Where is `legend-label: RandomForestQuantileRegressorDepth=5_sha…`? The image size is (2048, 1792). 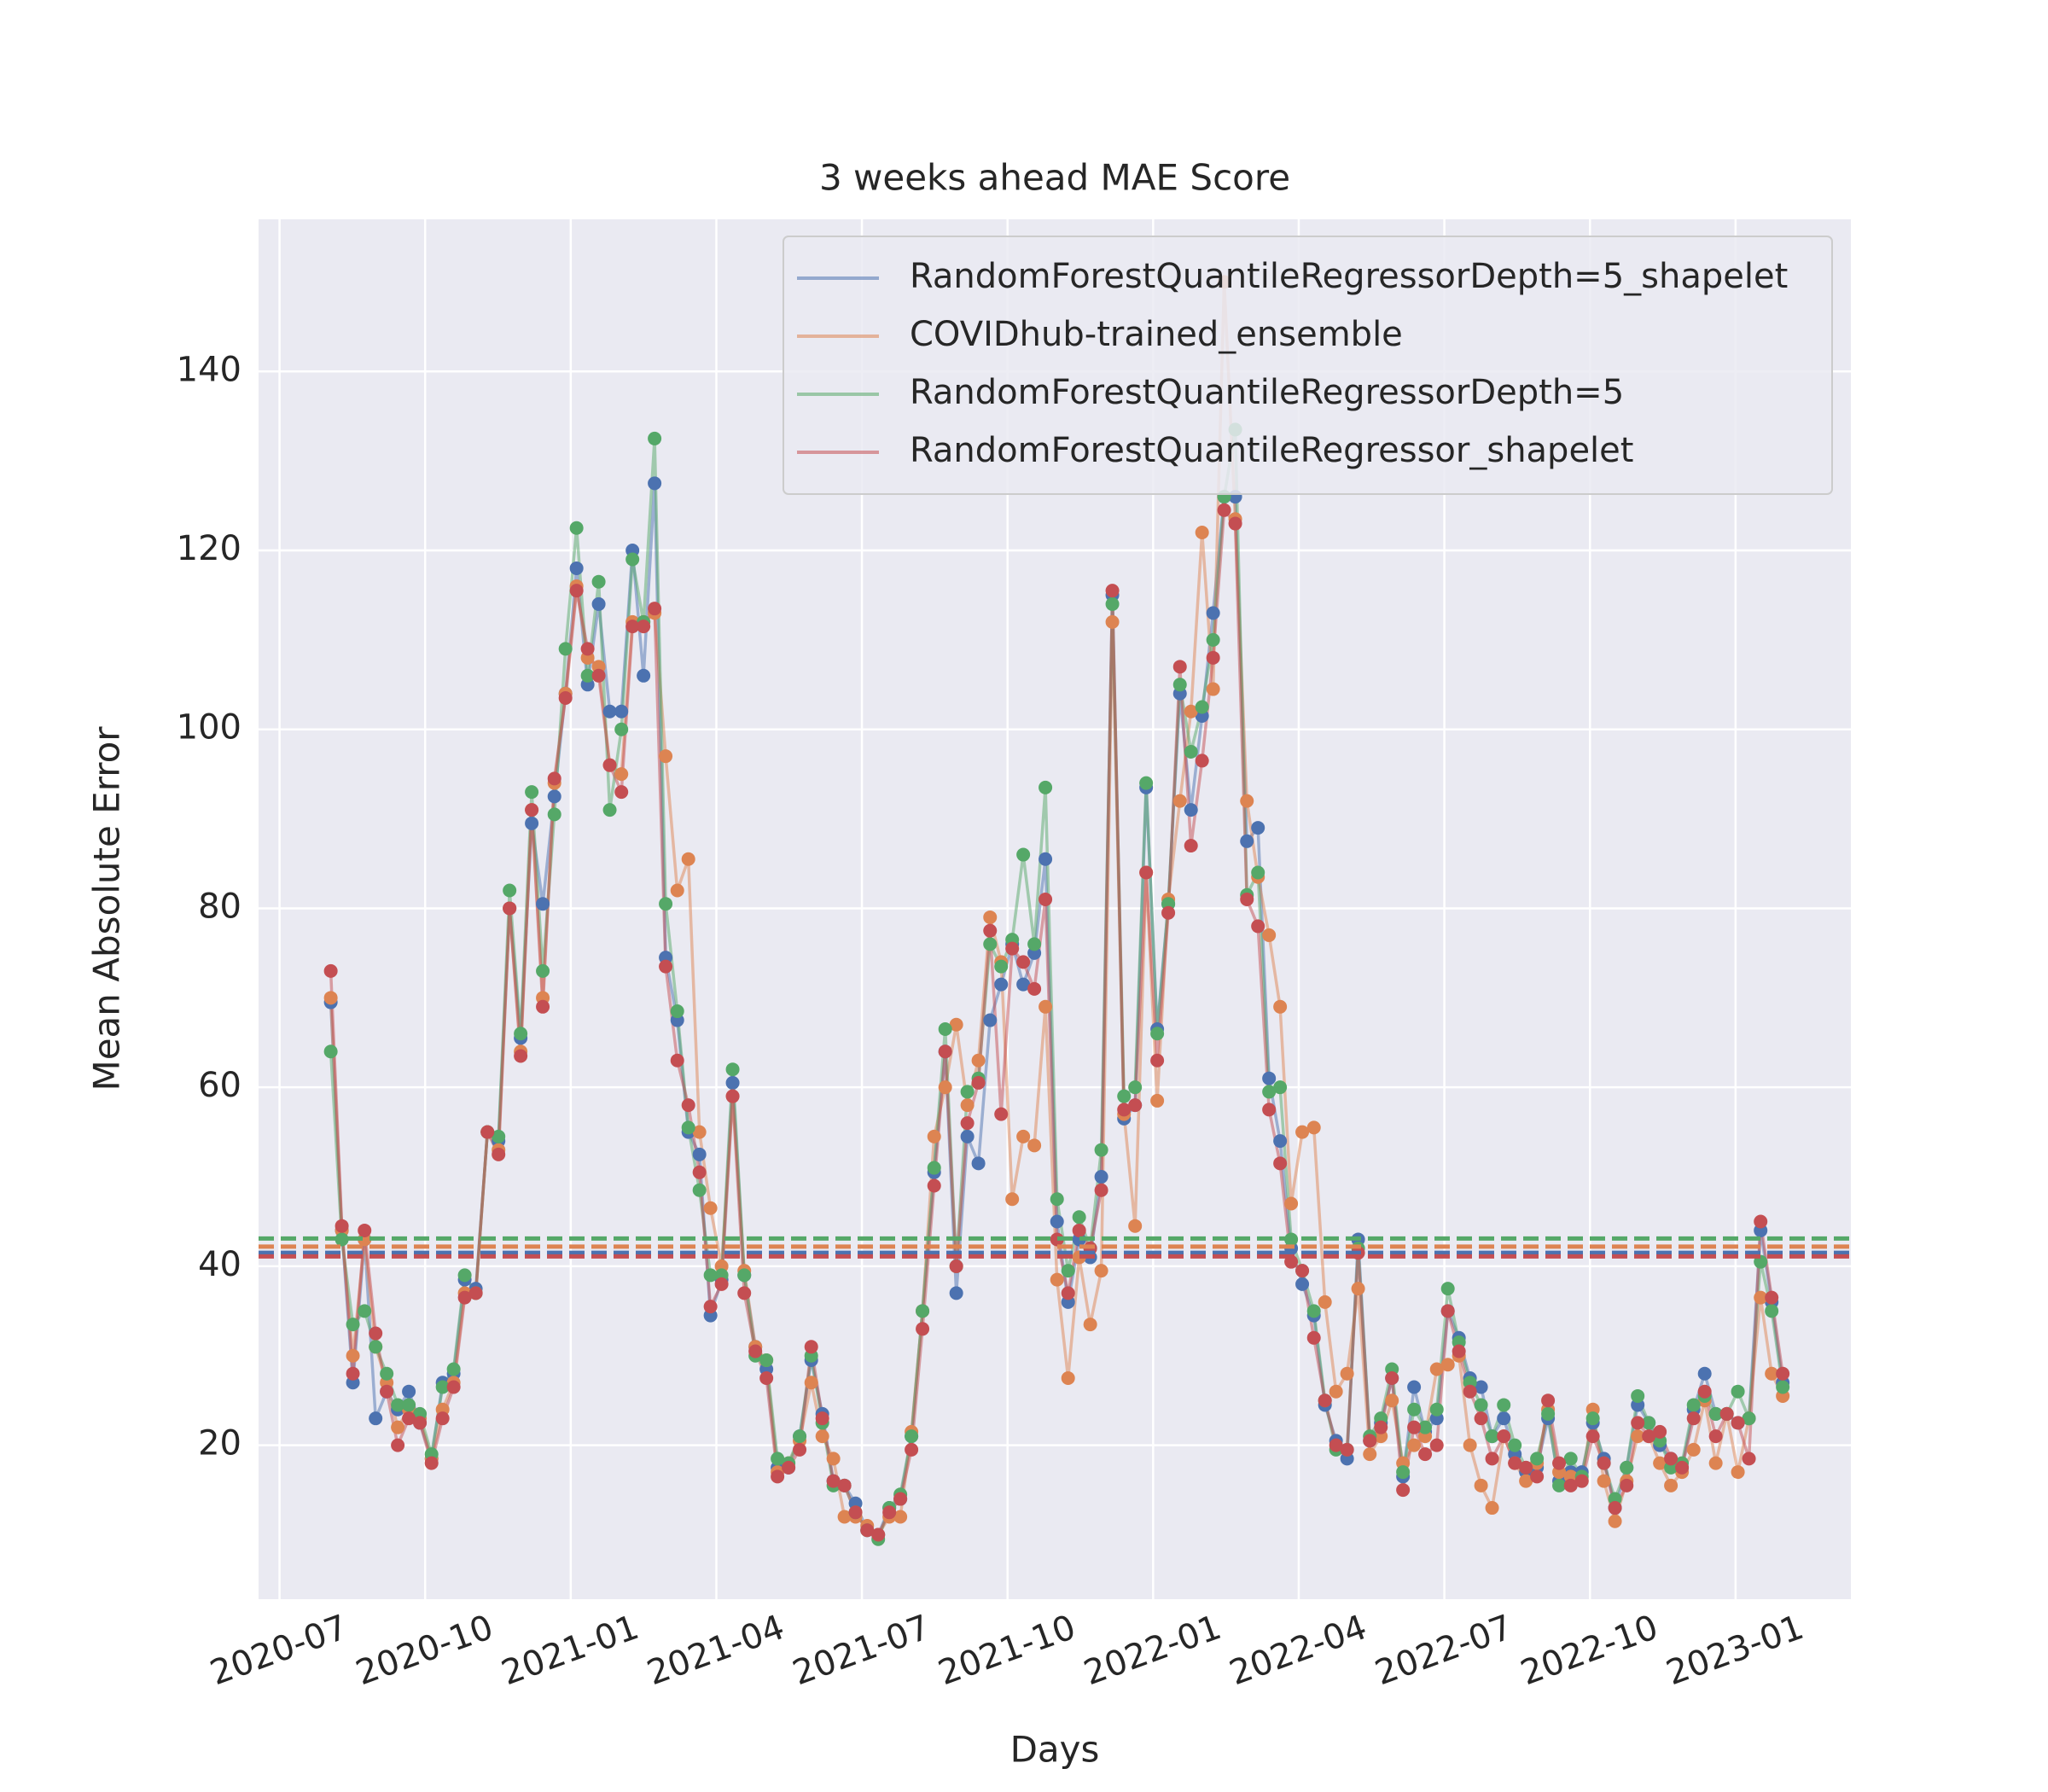
legend-label: RandomForestQuantileRegressorDepth=5_sha… is located at coordinates (1349, 276).